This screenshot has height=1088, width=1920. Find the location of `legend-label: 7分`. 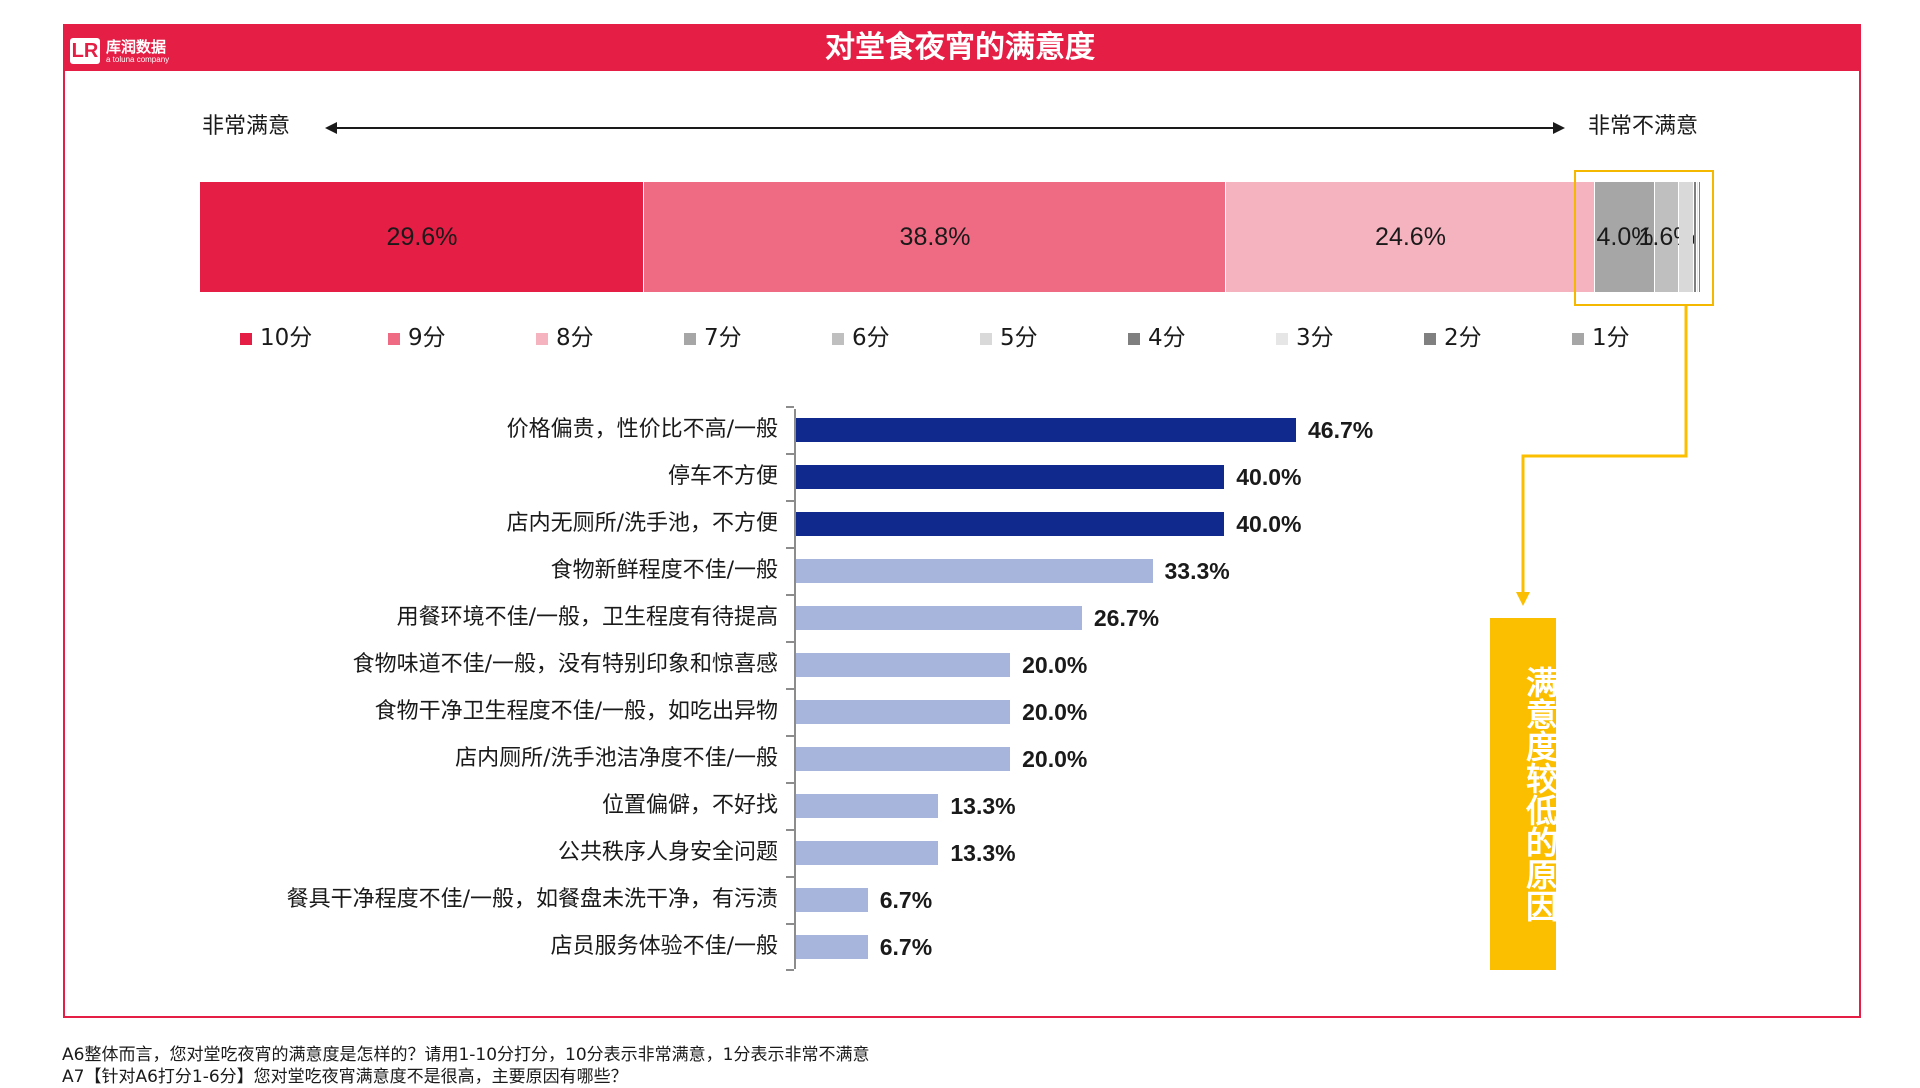

legend-label: 7分 is located at coordinates (723, 338).